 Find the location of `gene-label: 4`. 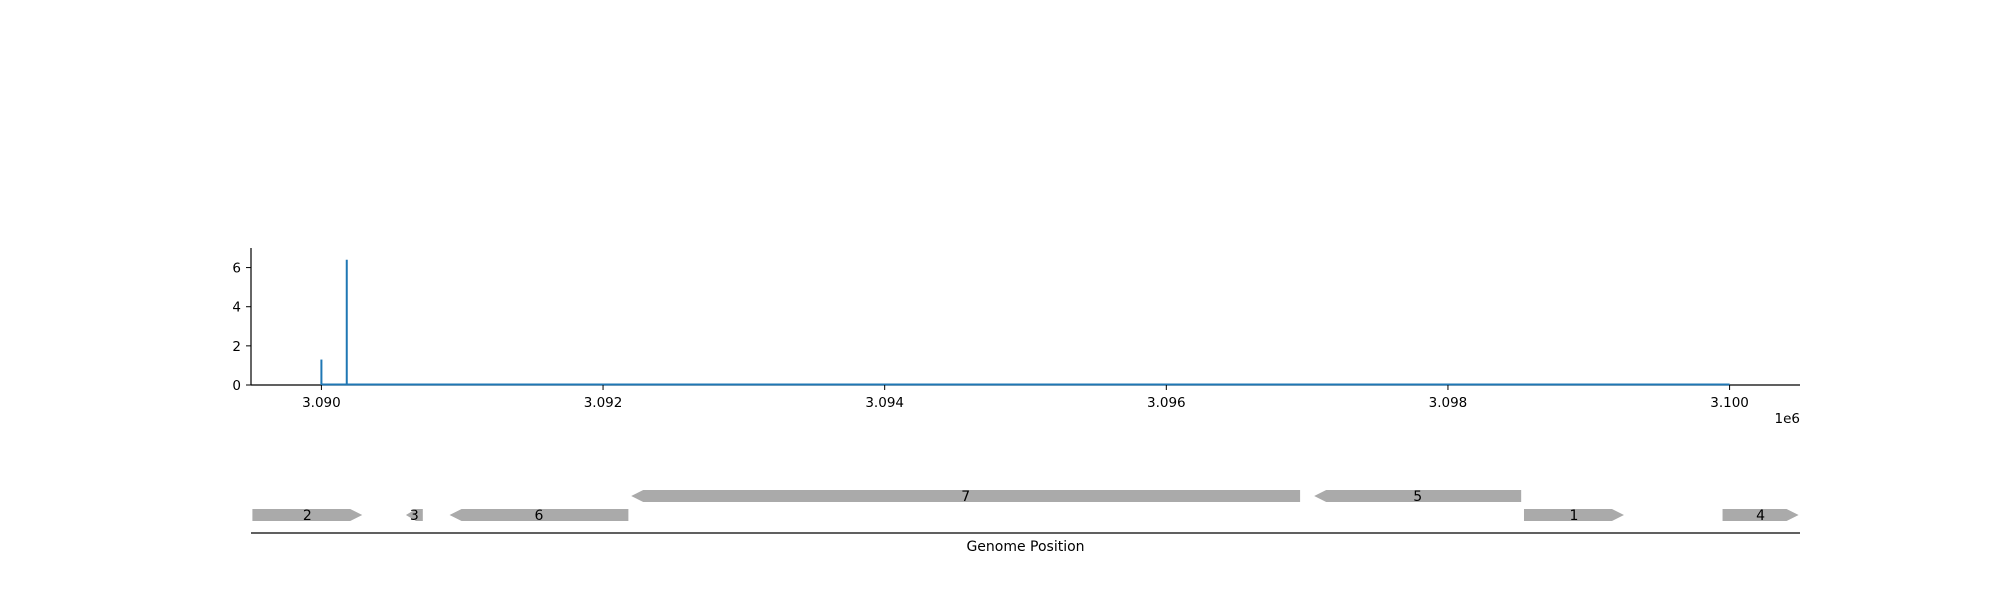

gene-label: 4 is located at coordinates (1760, 516).